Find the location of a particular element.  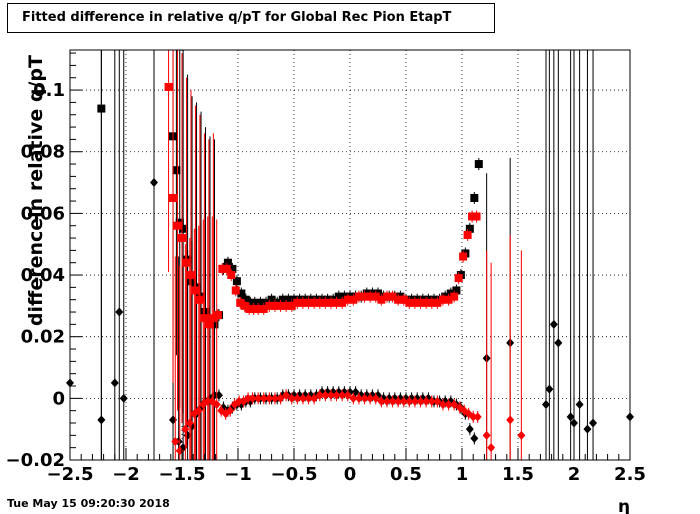

x-tick-label: 1.5 is located at coordinates (518, 474).